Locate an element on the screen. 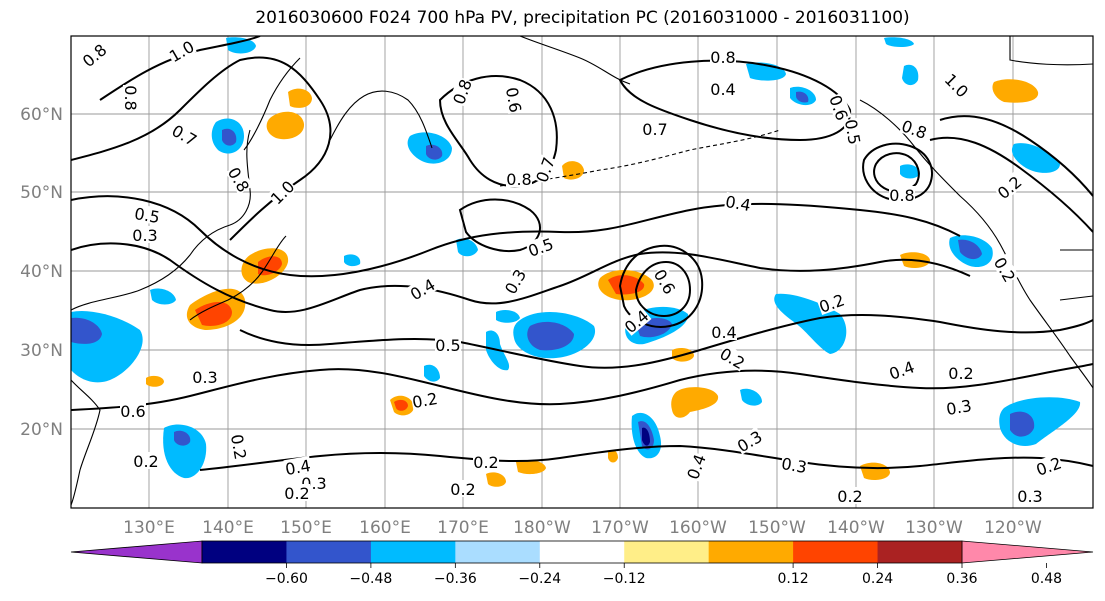 Image resolution: width=1105 pixels, height=601 pixels. contour-label-group: 0.5 is located at coordinates (853, 131).